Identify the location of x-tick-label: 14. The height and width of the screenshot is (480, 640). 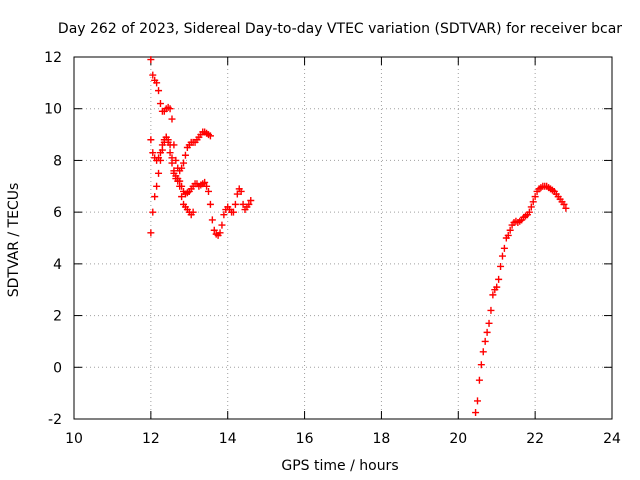
(228, 439).